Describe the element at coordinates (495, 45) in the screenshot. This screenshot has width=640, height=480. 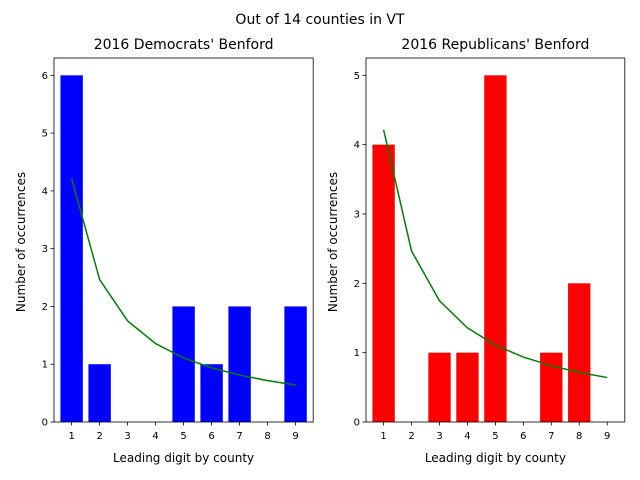
I see `chart-title: 2016 Republicans' Benford` at that location.